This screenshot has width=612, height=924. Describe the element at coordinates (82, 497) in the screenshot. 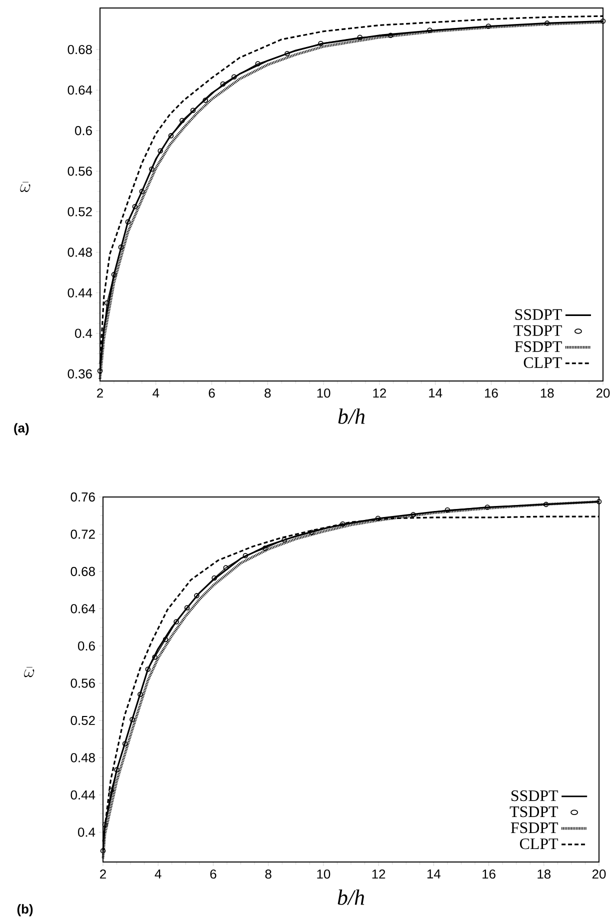

I see `y-tick-label: 0.76` at that location.